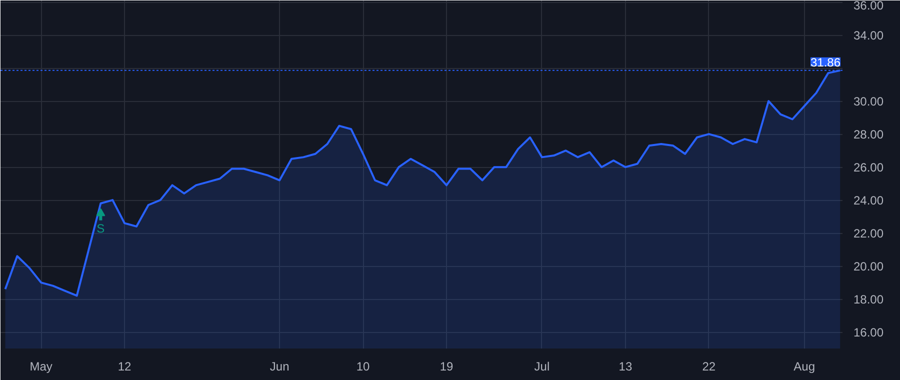 This screenshot has height=380, width=900. Describe the element at coordinates (447, 367) in the screenshot. I see `x-tick-label: 19` at that location.